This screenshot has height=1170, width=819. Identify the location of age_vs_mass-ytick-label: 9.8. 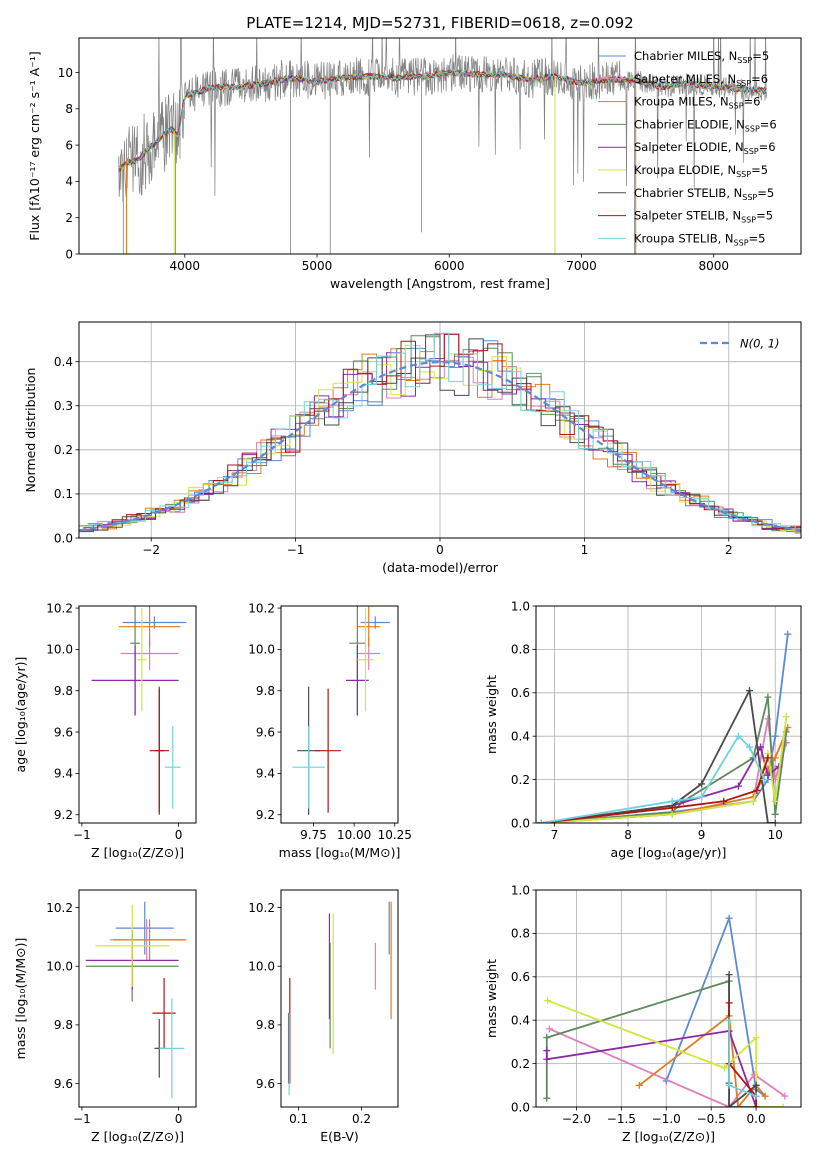
(265, 691).